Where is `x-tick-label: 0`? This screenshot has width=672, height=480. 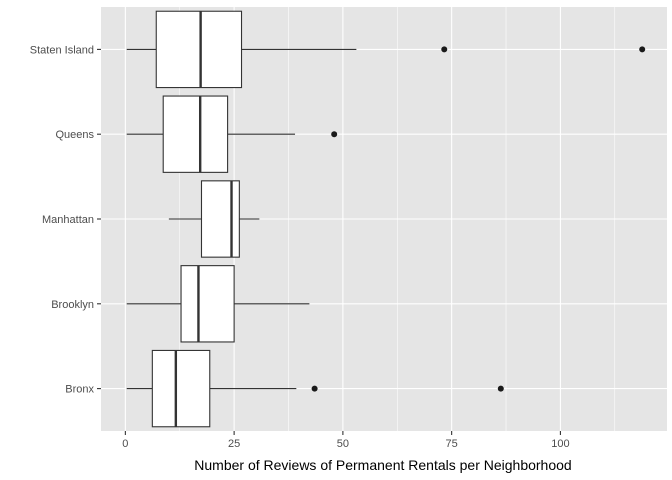 x-tick-label: 0 is located at coordinates (125, 444).